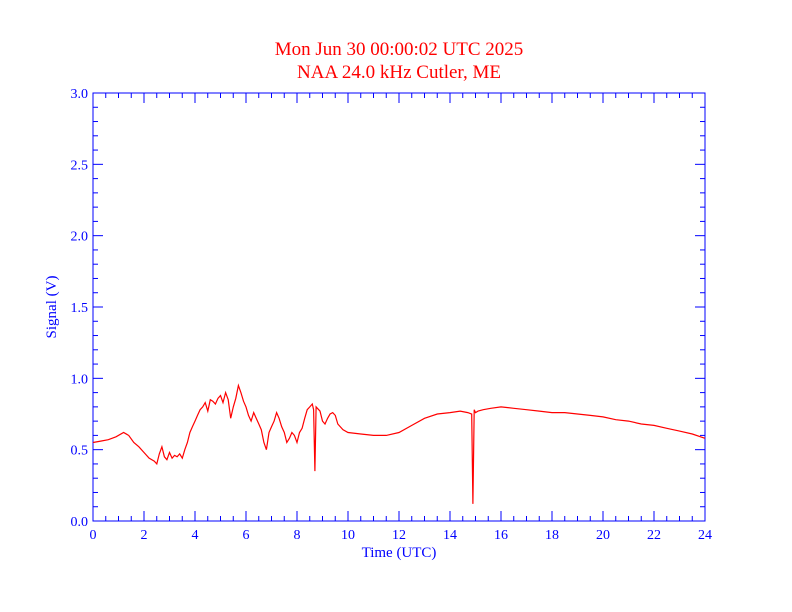 The height and width of the screenshot is (612, 792). Describe the element at coordinates (399, 49) in the screenshot. I see `chart-title: Mon Jun 30 00:00:02 UTC 2025` at that location.